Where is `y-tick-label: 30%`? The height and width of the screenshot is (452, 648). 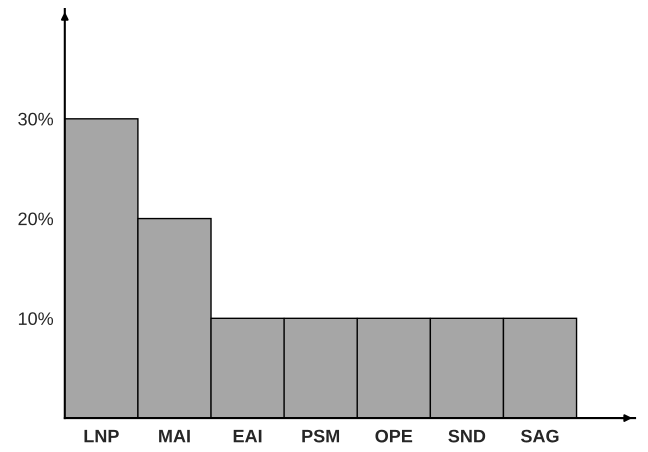
y-tick-label: 30% is located at coordinates (36, 119).